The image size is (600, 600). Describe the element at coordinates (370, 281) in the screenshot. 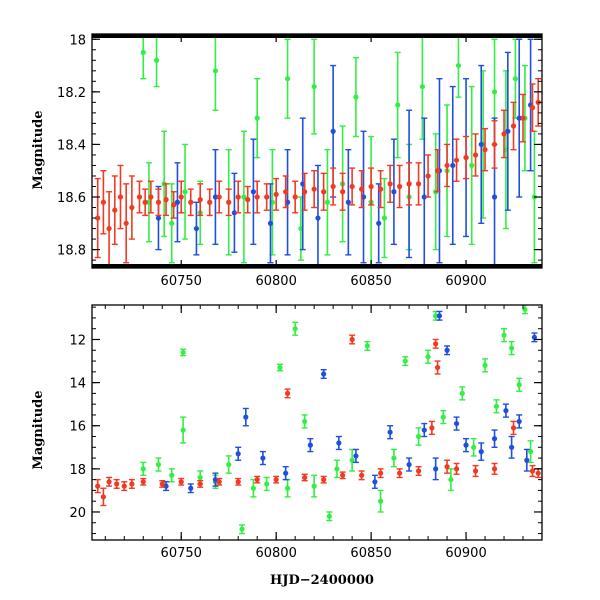

I see `top-x-tick-label: 60850` at that location.